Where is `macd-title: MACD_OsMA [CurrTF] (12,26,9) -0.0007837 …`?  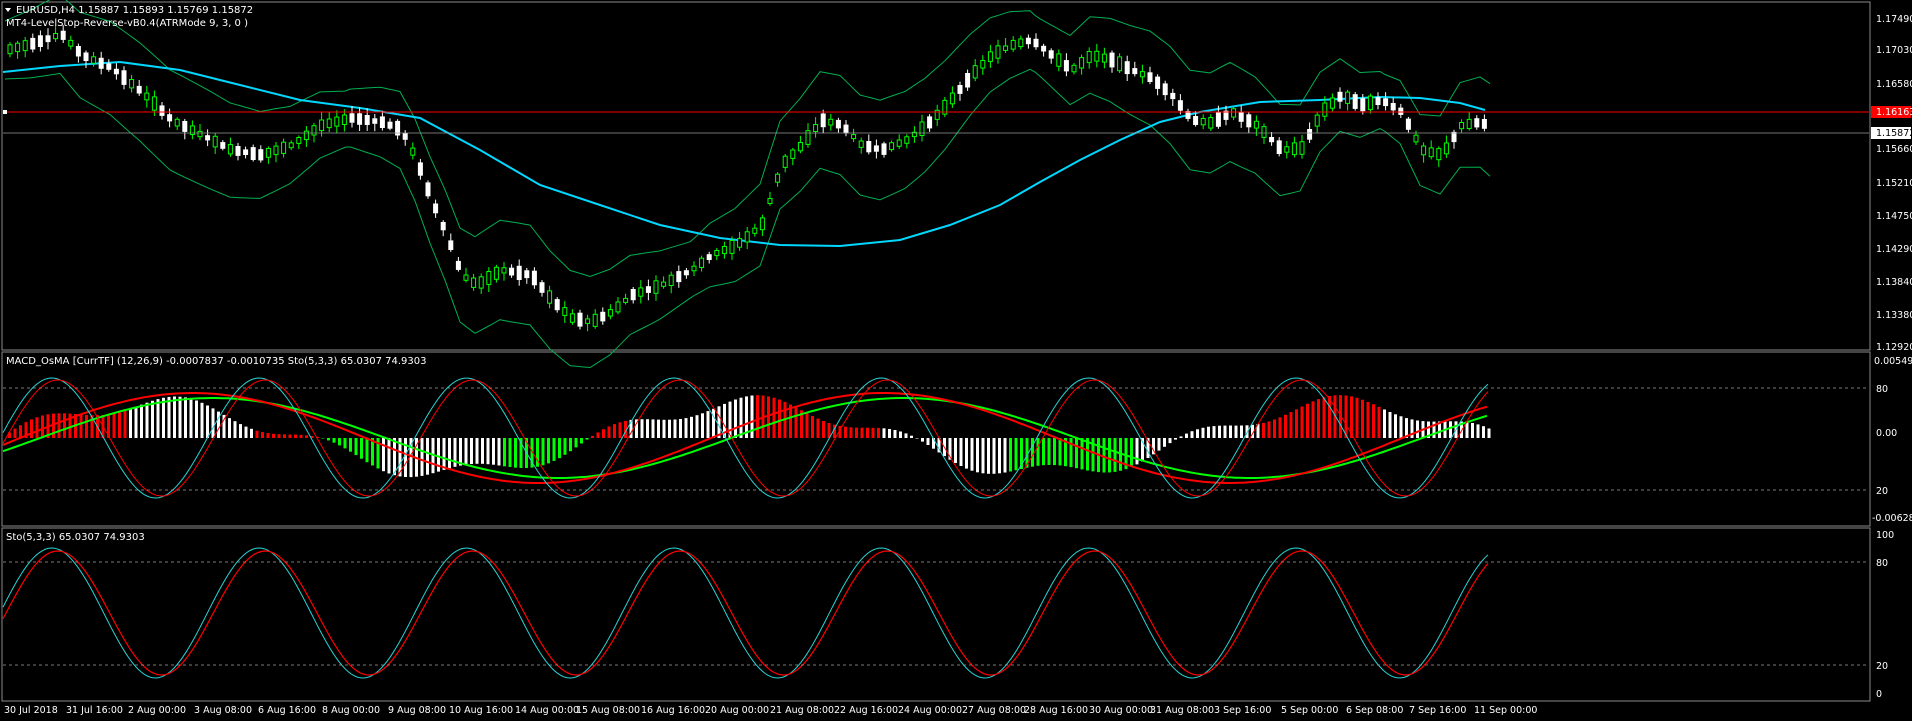
macd-title: MACD_OsMA [CurrTF] (12,26,9) -0.0007837 … is located at coordinates (216, 361).